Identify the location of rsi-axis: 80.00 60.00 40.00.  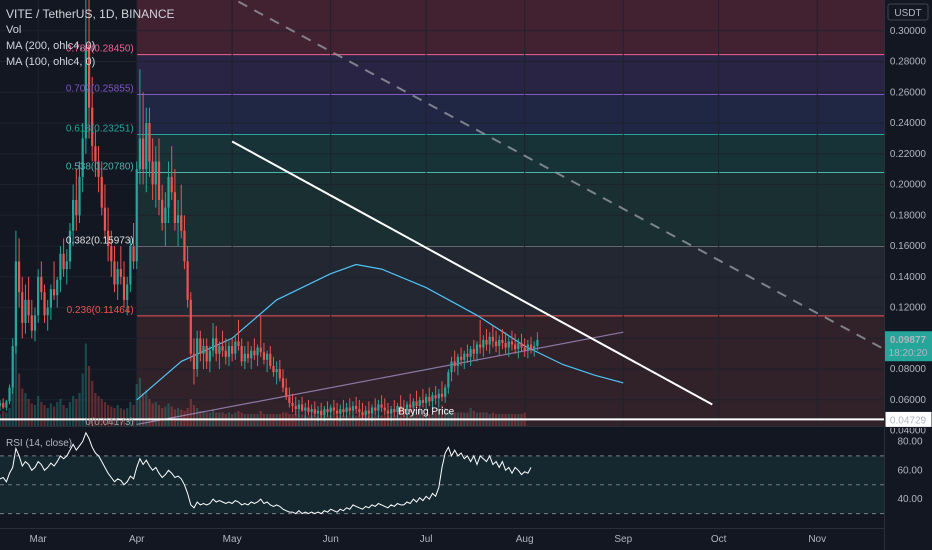
(909, 470).